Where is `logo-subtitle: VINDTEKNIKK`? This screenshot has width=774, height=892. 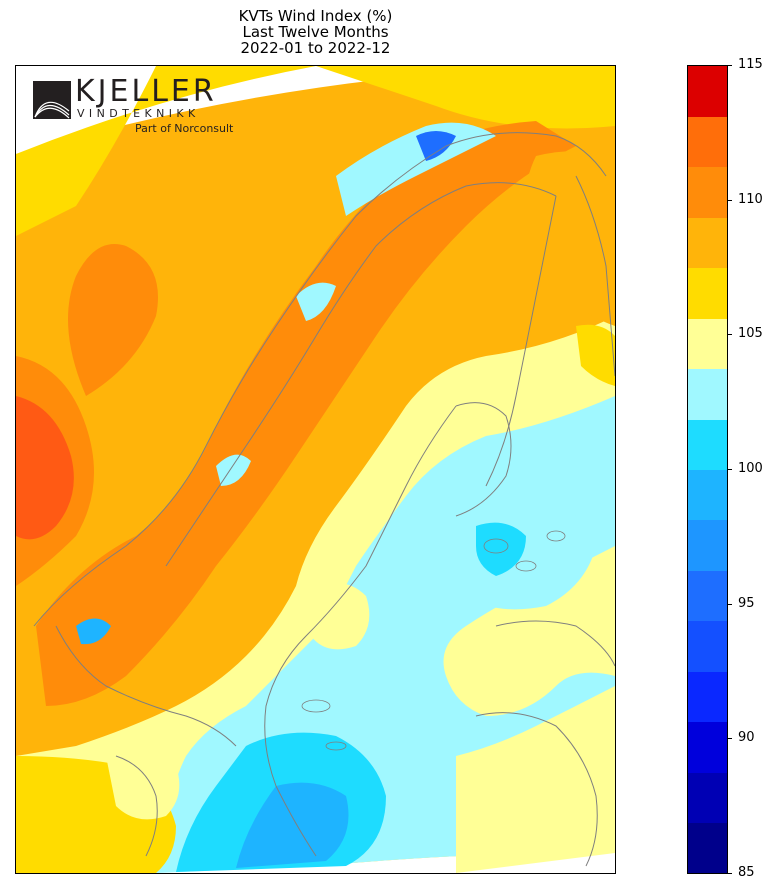
logo-subtitle: VINDTEKNIKK is located at coordinates (138, 113).